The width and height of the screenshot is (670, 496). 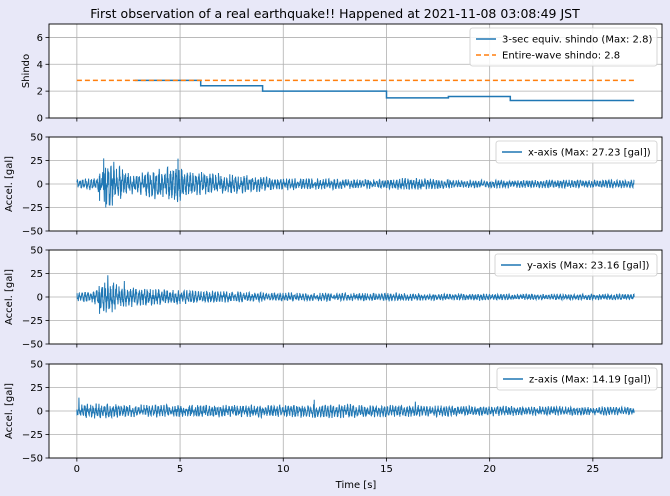 I want to click on y-tick-label: 2, so click(x=40, y=92).